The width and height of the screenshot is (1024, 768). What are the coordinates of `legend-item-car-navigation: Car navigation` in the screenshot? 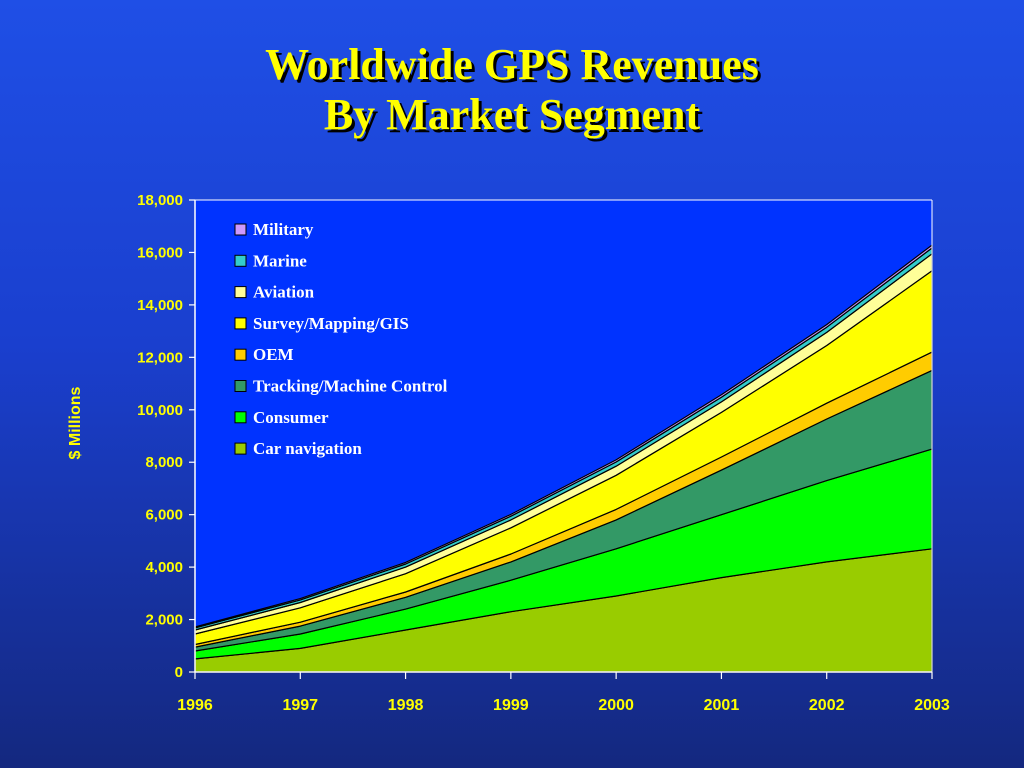 It's located at (298, 448).